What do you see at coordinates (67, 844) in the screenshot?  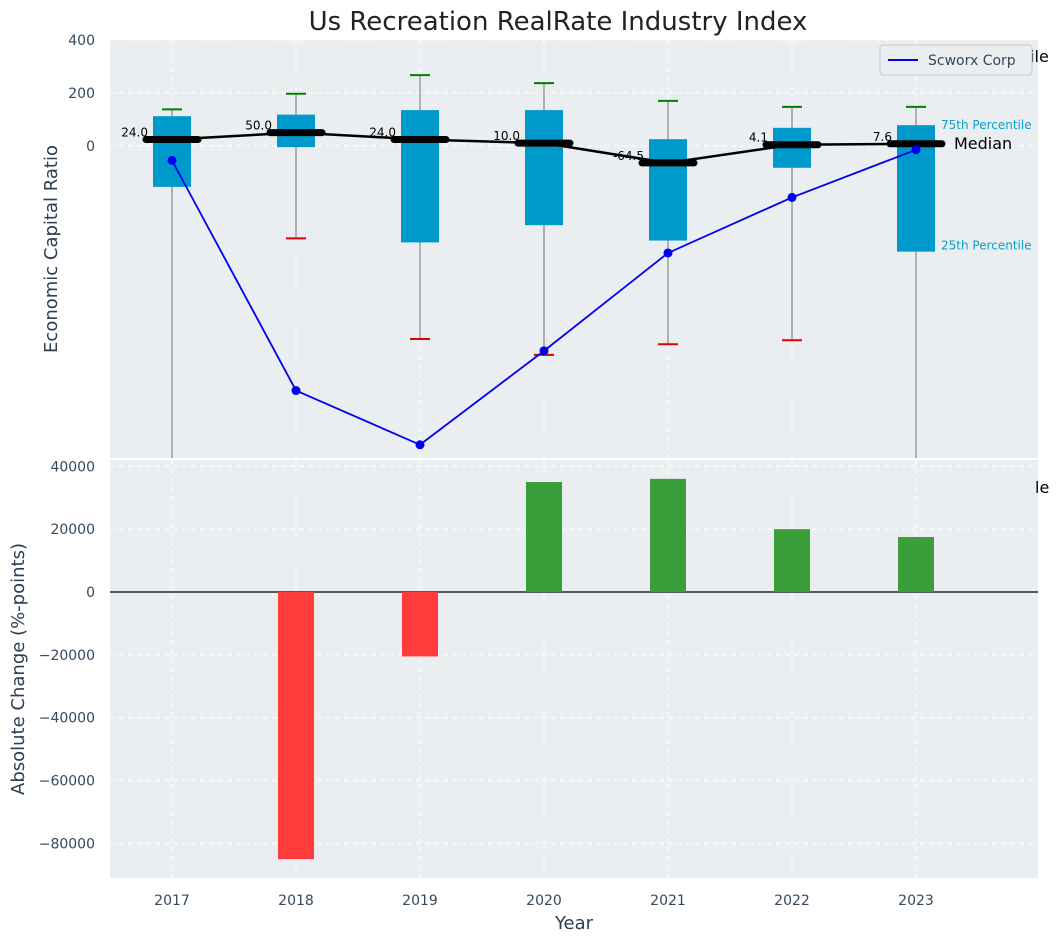 I see `bottom-y-tick-label: −80000` at bounding box center [67, 844].